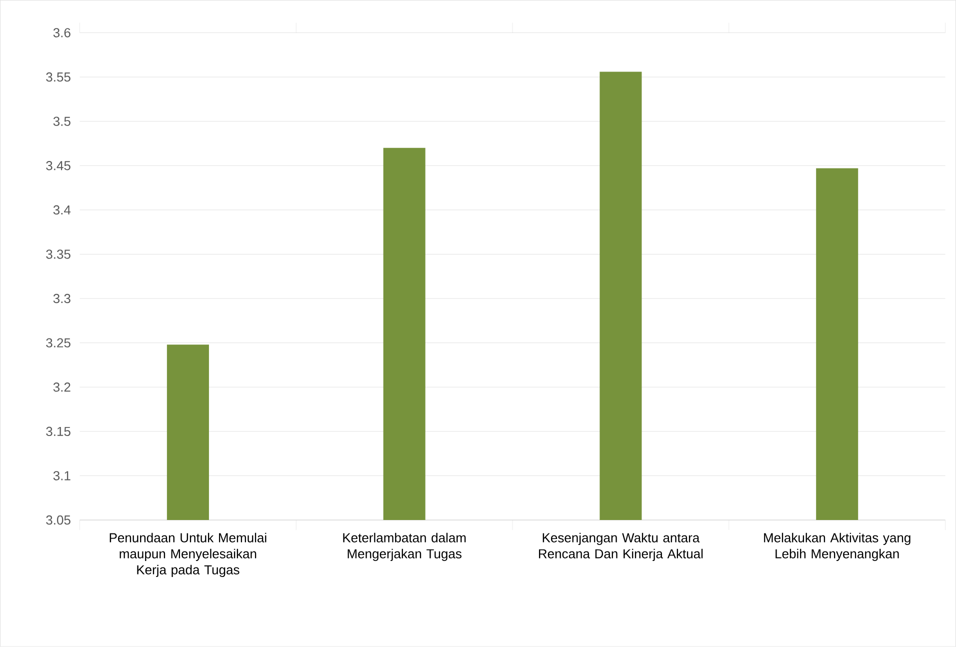 The height and width of the screenshot is (647, 956). I want to click on y-tick-label: 3.35, so click(58, 254).